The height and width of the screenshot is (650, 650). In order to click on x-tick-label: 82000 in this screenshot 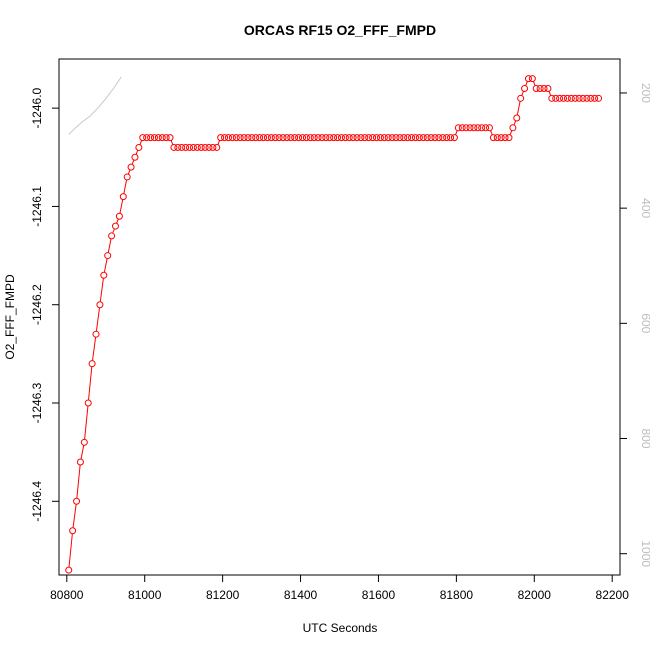, I will do `click(535, 595)`.